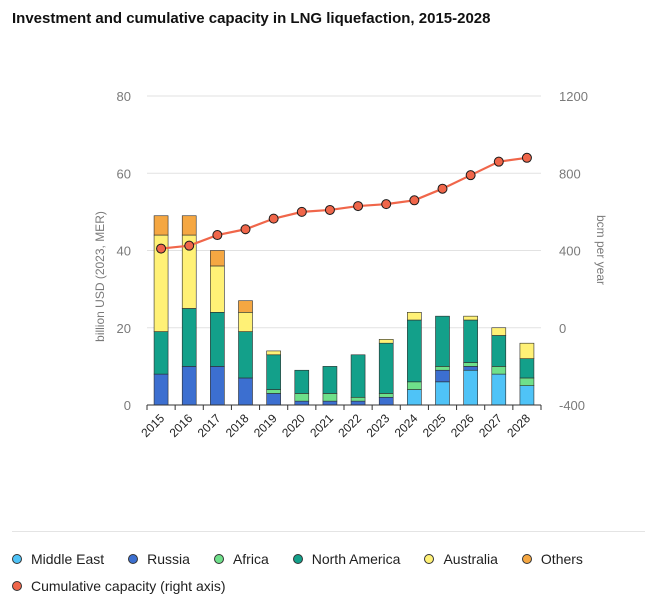 Image resolution: width=645 pixels, height=604 pixels. I want to click on legend-label: Russia, so click(168, 559).